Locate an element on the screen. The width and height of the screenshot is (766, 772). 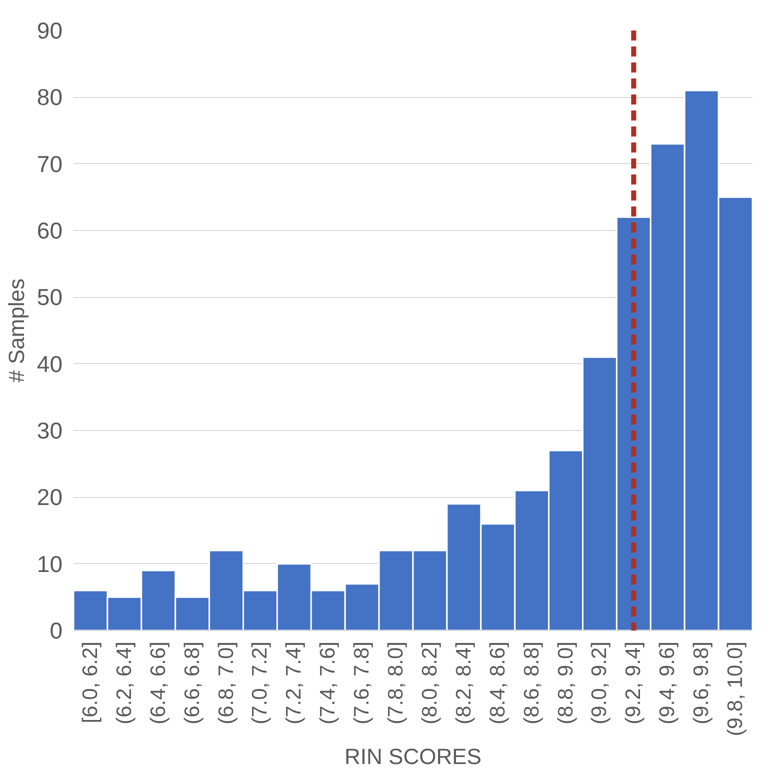
x-tick-label: (8.4, 8.6] is located at coordinates (498, 682).